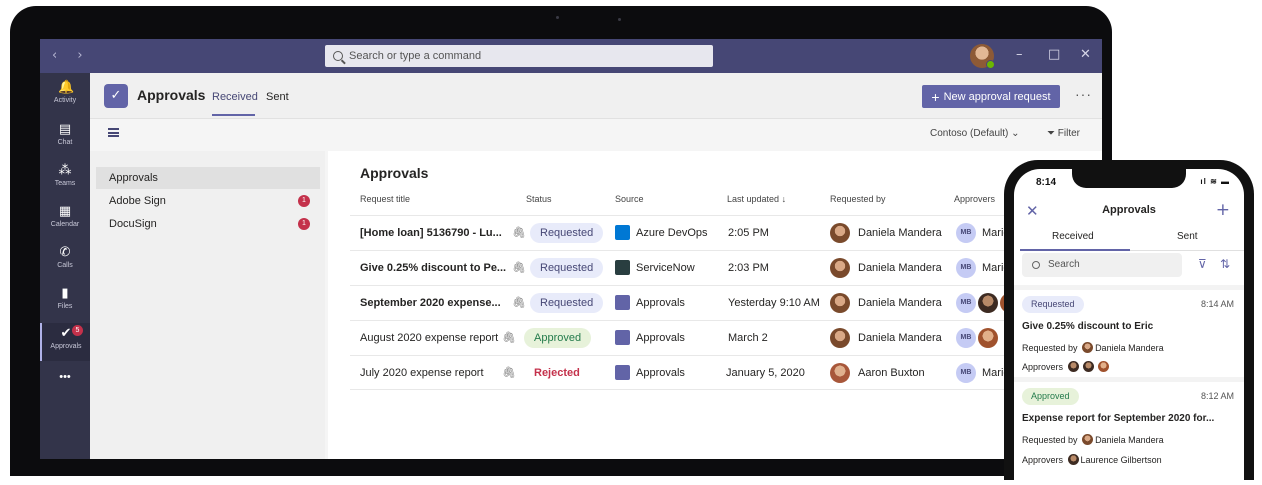 This screenshot has height=485, width=1262. Describe the element at coordinates (65, 93) in the screenshot. I see `rail-item-activity: 🔔 Activity` at that location.